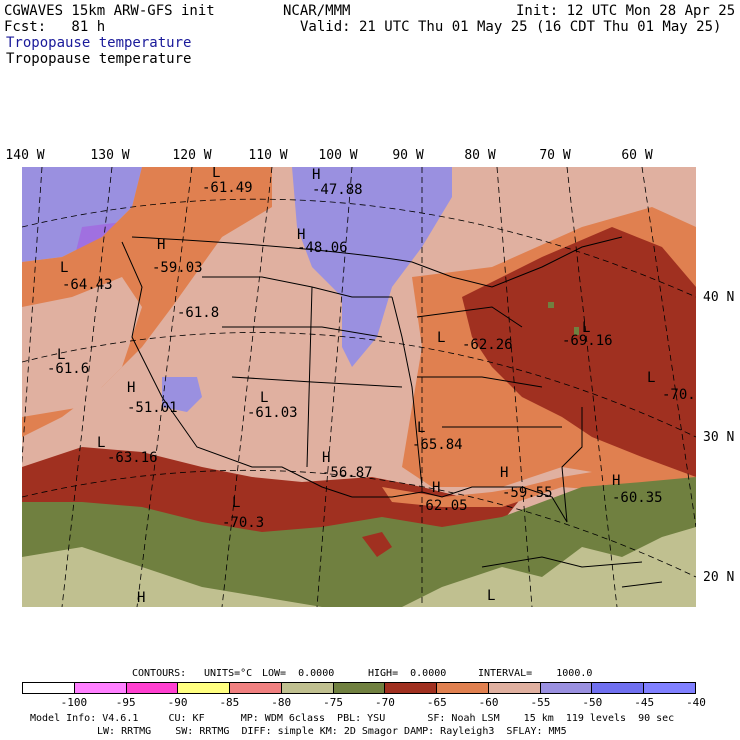 Image resolution: width=740 pixels, height=740 pixels. I want to click on region-gulf-orange, so click(539, 487).